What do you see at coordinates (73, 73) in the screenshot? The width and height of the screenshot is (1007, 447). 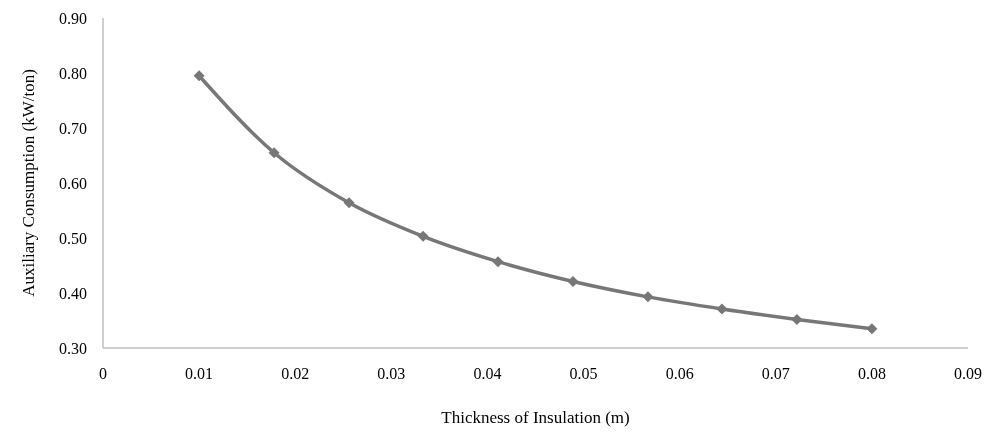 I see `y-tick-label: 0.80` at bounding box center [73, 73].